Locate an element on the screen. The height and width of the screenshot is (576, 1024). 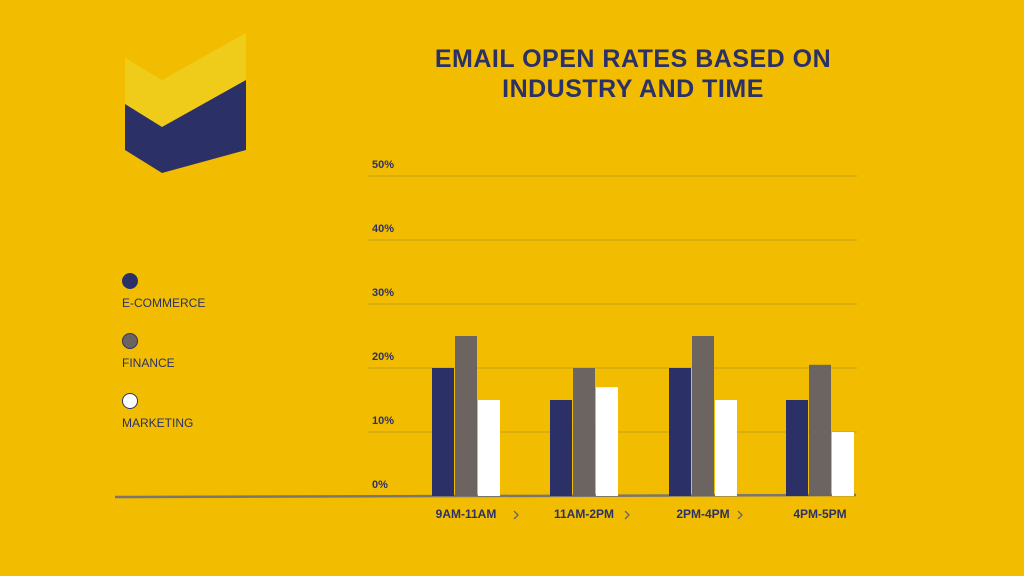
logo-bottom is located at coordinates (185, 126).